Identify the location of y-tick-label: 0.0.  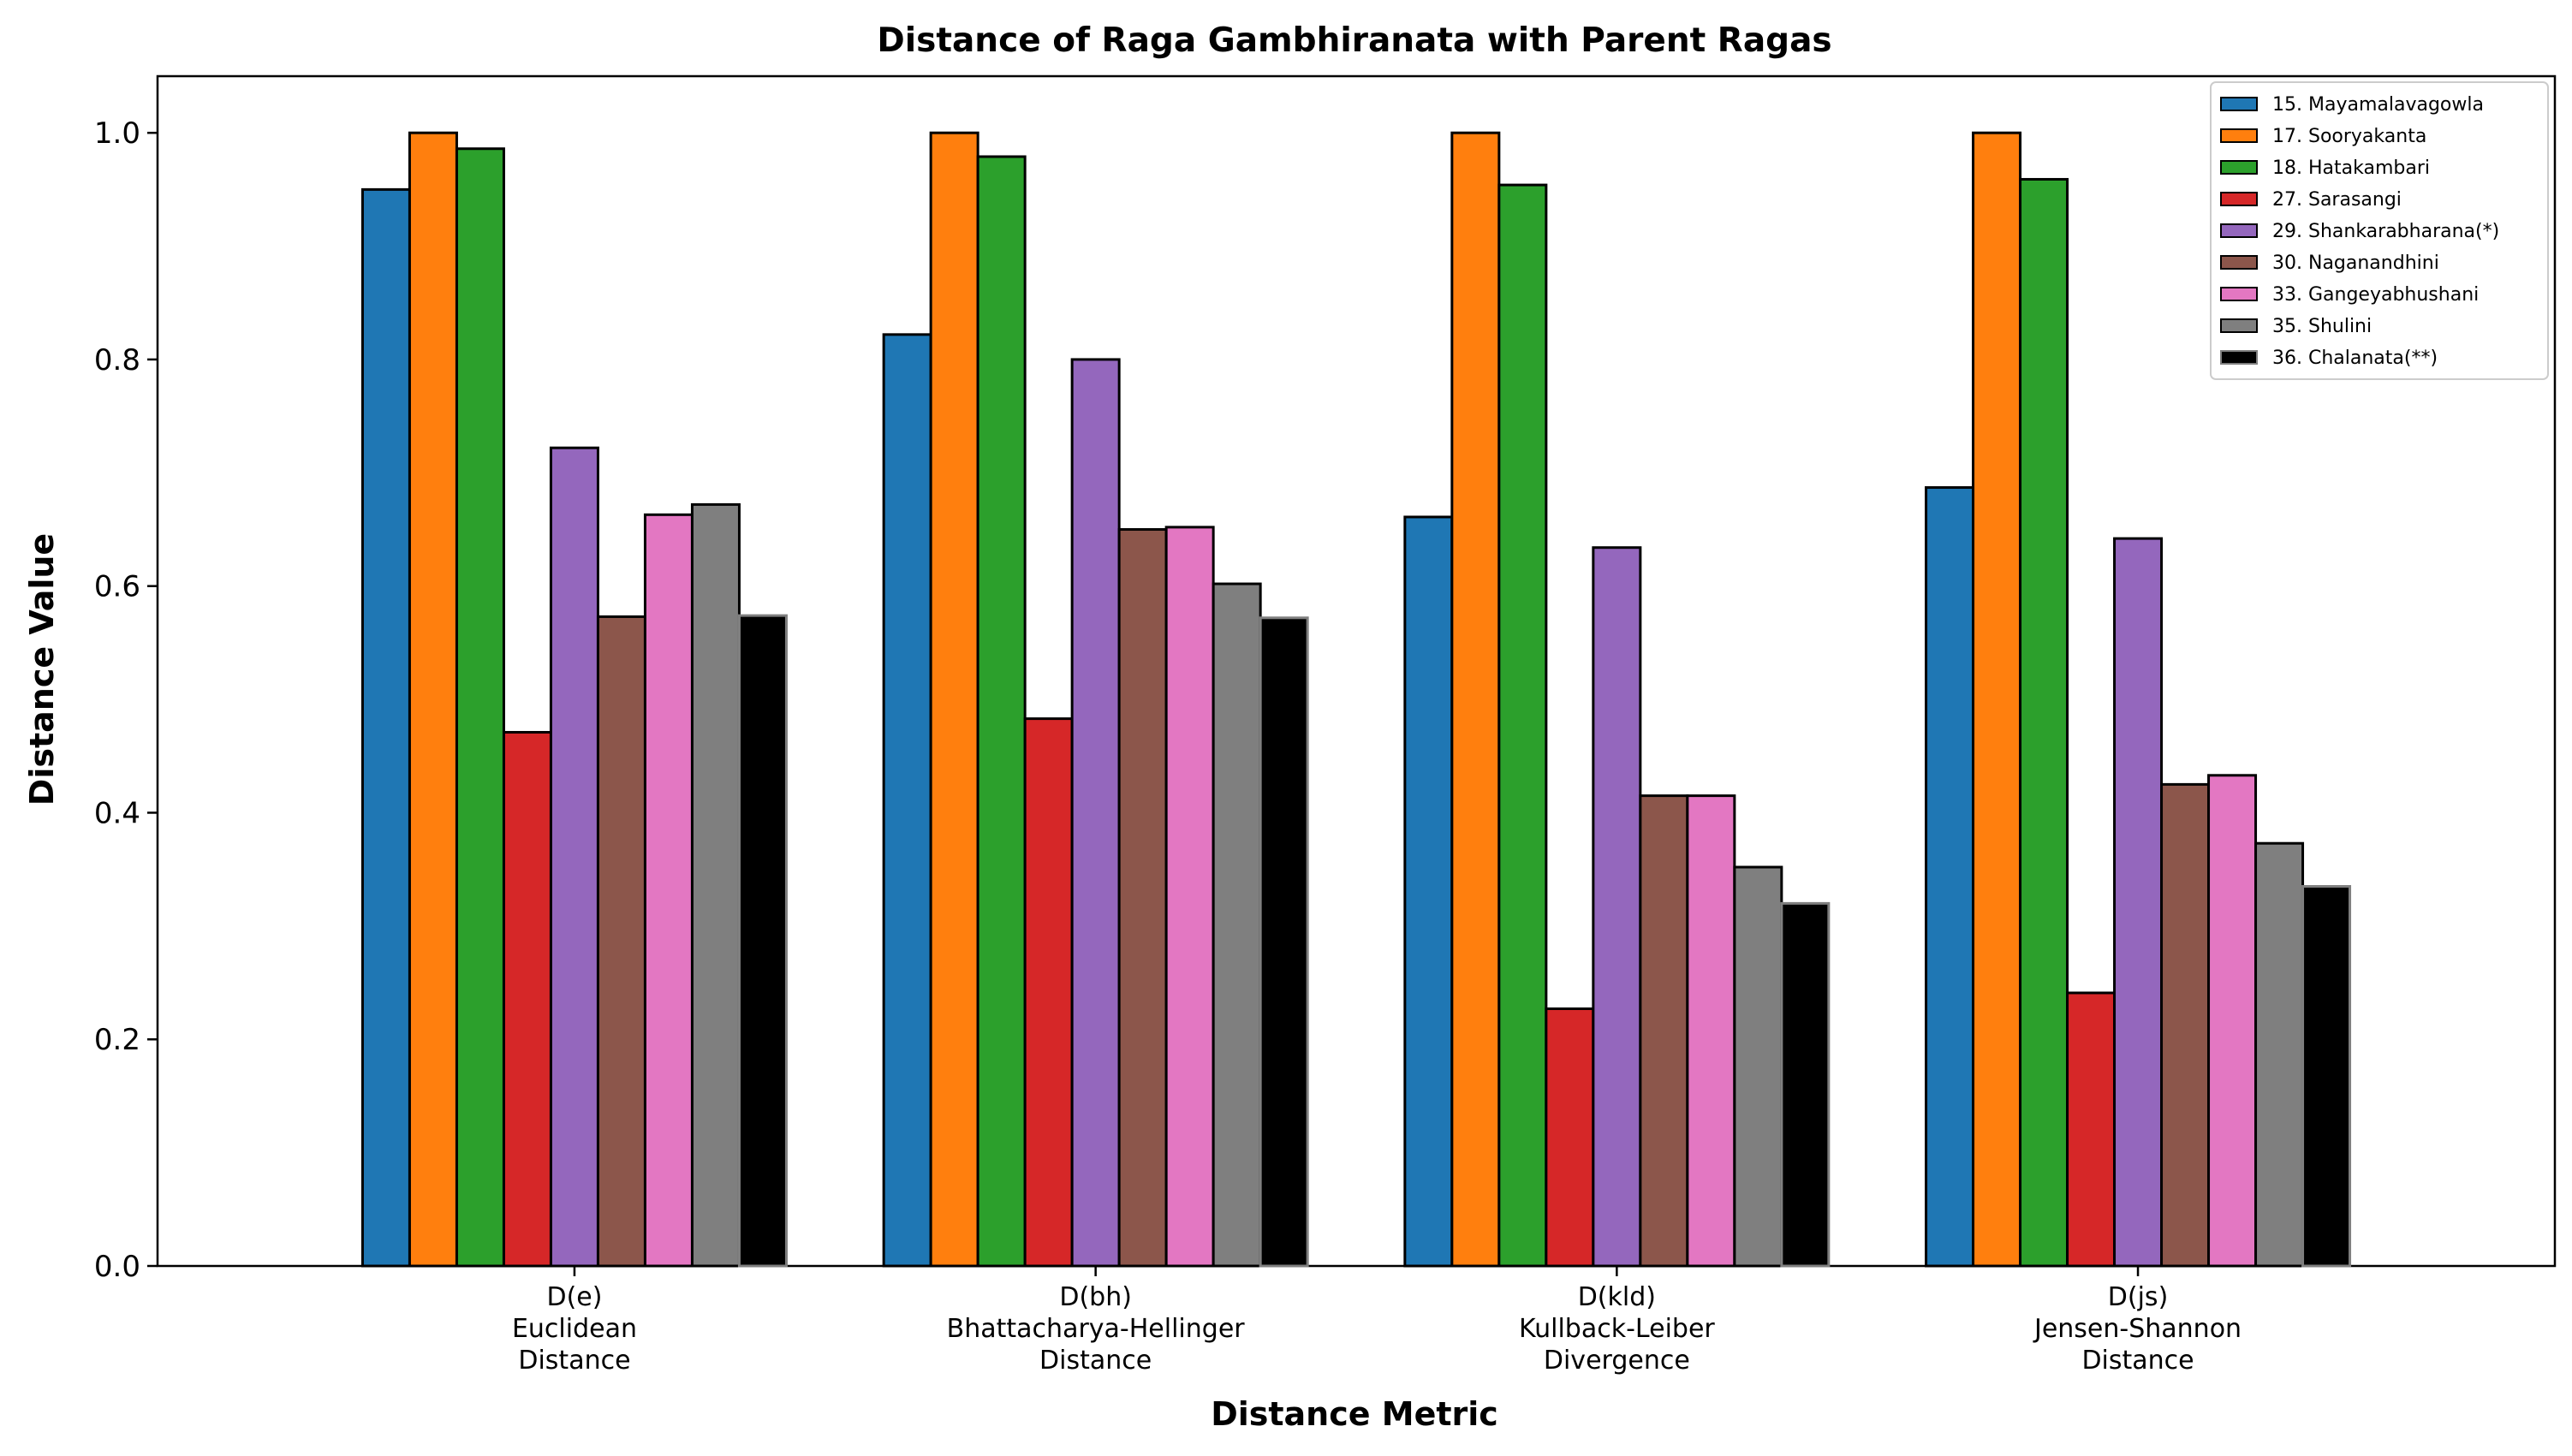
(117, 1267).